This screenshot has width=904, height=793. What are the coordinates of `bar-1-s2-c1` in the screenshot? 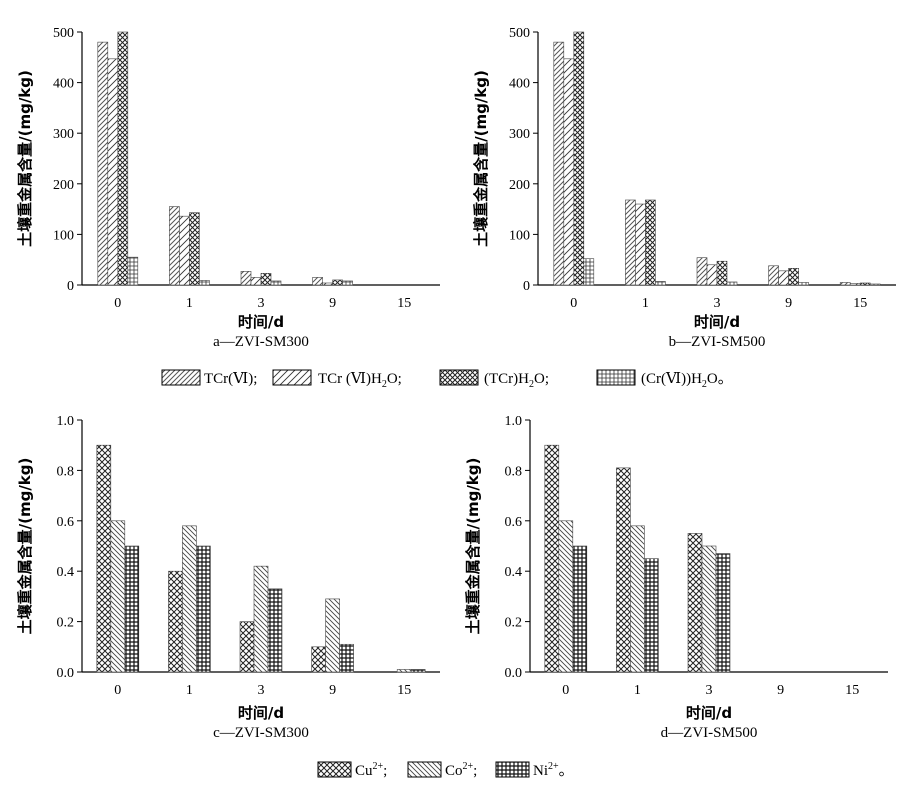 It's located at (650, 242).